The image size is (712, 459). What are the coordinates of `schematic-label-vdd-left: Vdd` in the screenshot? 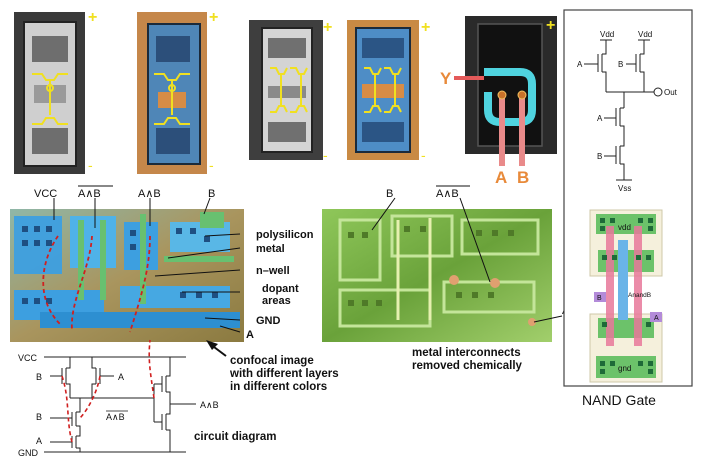 It's located at (607, 34).